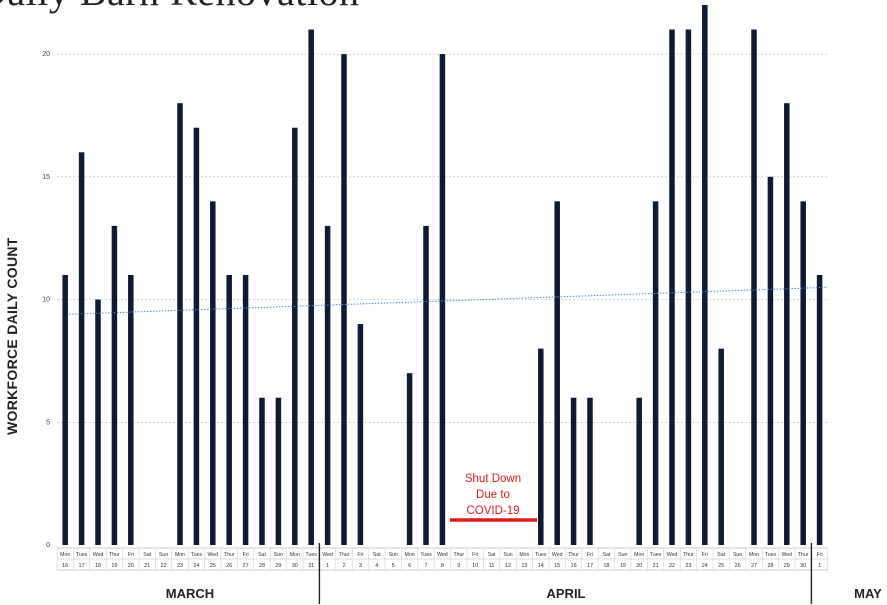  Describe the element at coordinates (82, 566) in the screenshot. I see `date-label: 17` at that location.